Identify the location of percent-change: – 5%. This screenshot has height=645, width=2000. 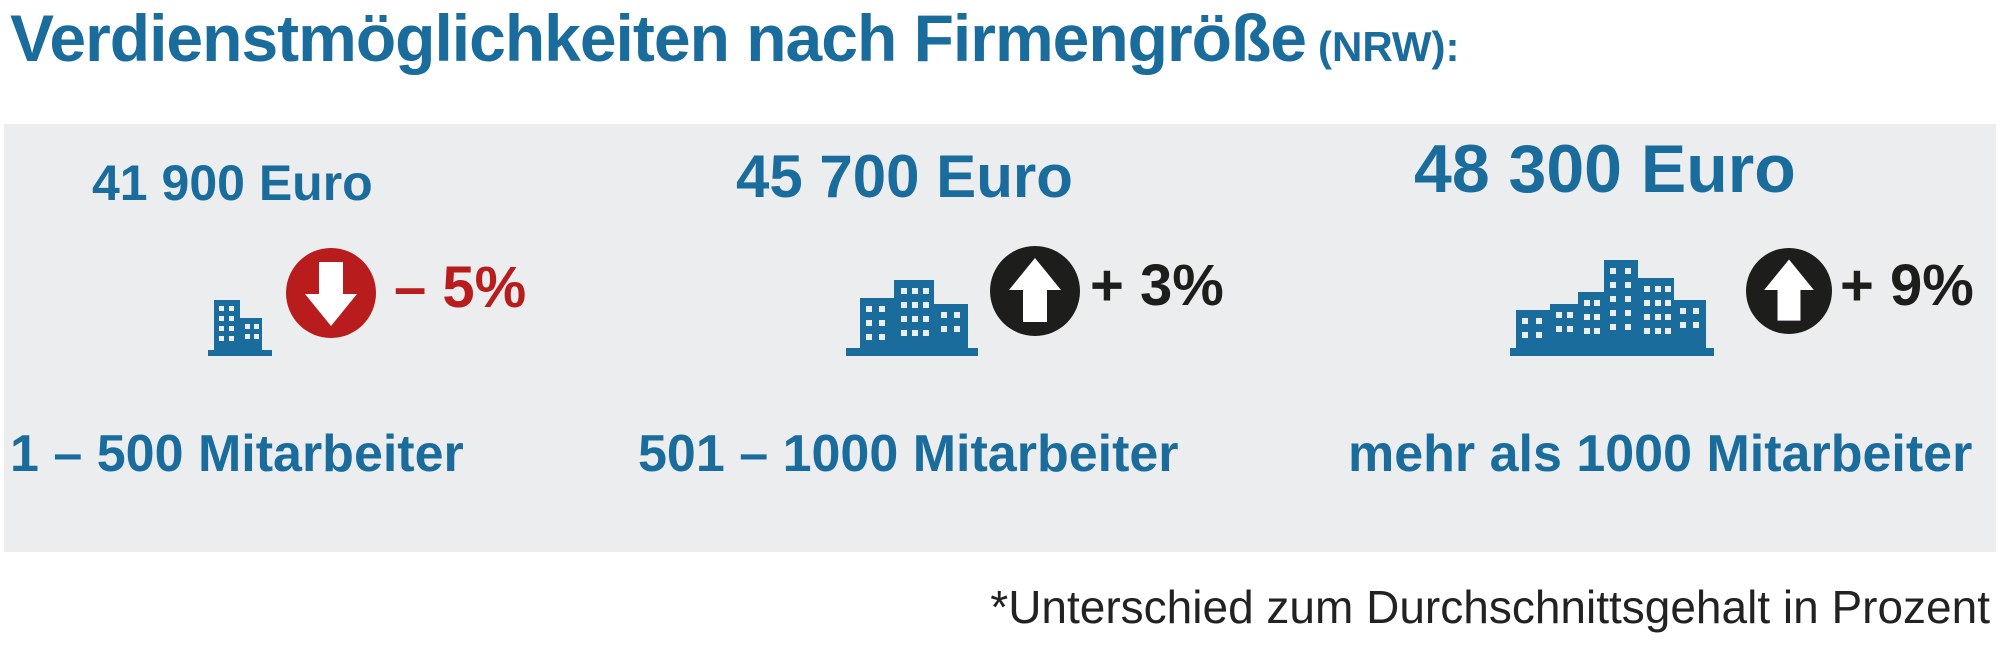
(460, 287).